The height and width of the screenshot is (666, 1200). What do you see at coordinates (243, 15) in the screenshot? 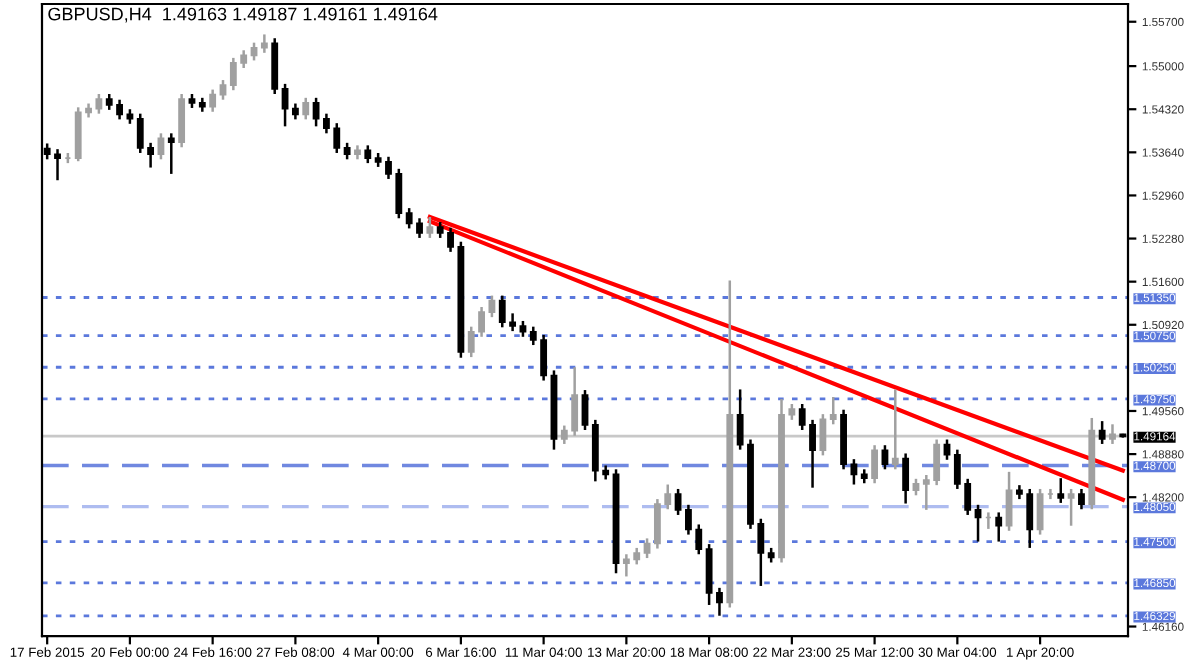
I see `chart-title: GBPUSD,H4 1.49163 1.49187 1.49161 1.49164` at bounding box center [243, 15].